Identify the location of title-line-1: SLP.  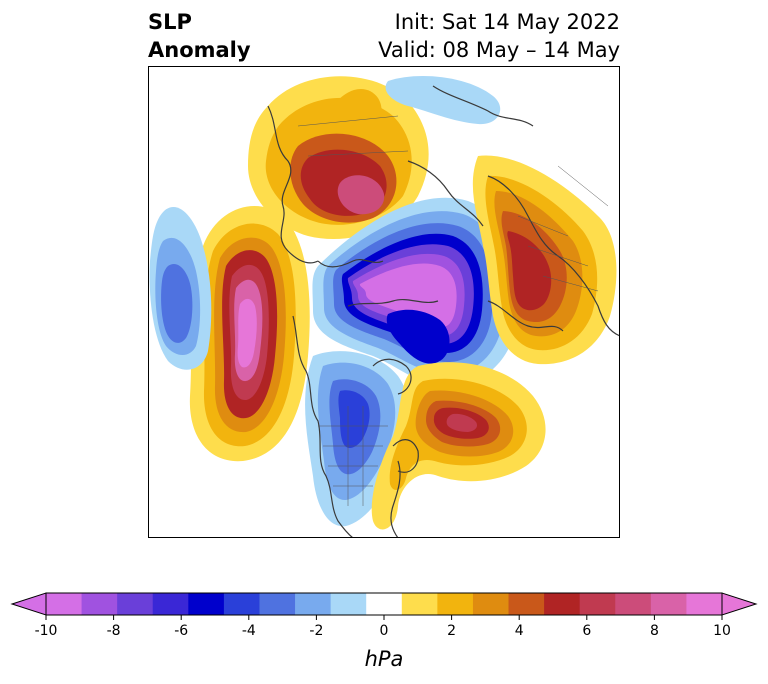
(170, 22).